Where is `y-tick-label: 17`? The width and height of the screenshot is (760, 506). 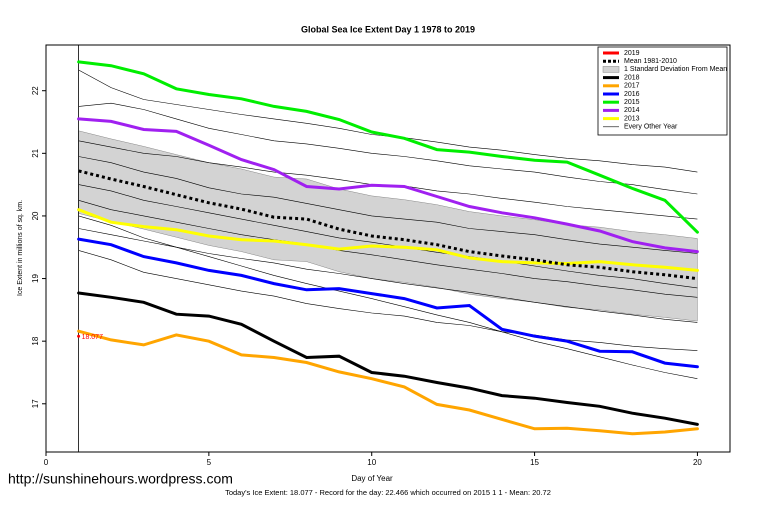 y-tick-label: 17 is located at coordinates (35, 403).